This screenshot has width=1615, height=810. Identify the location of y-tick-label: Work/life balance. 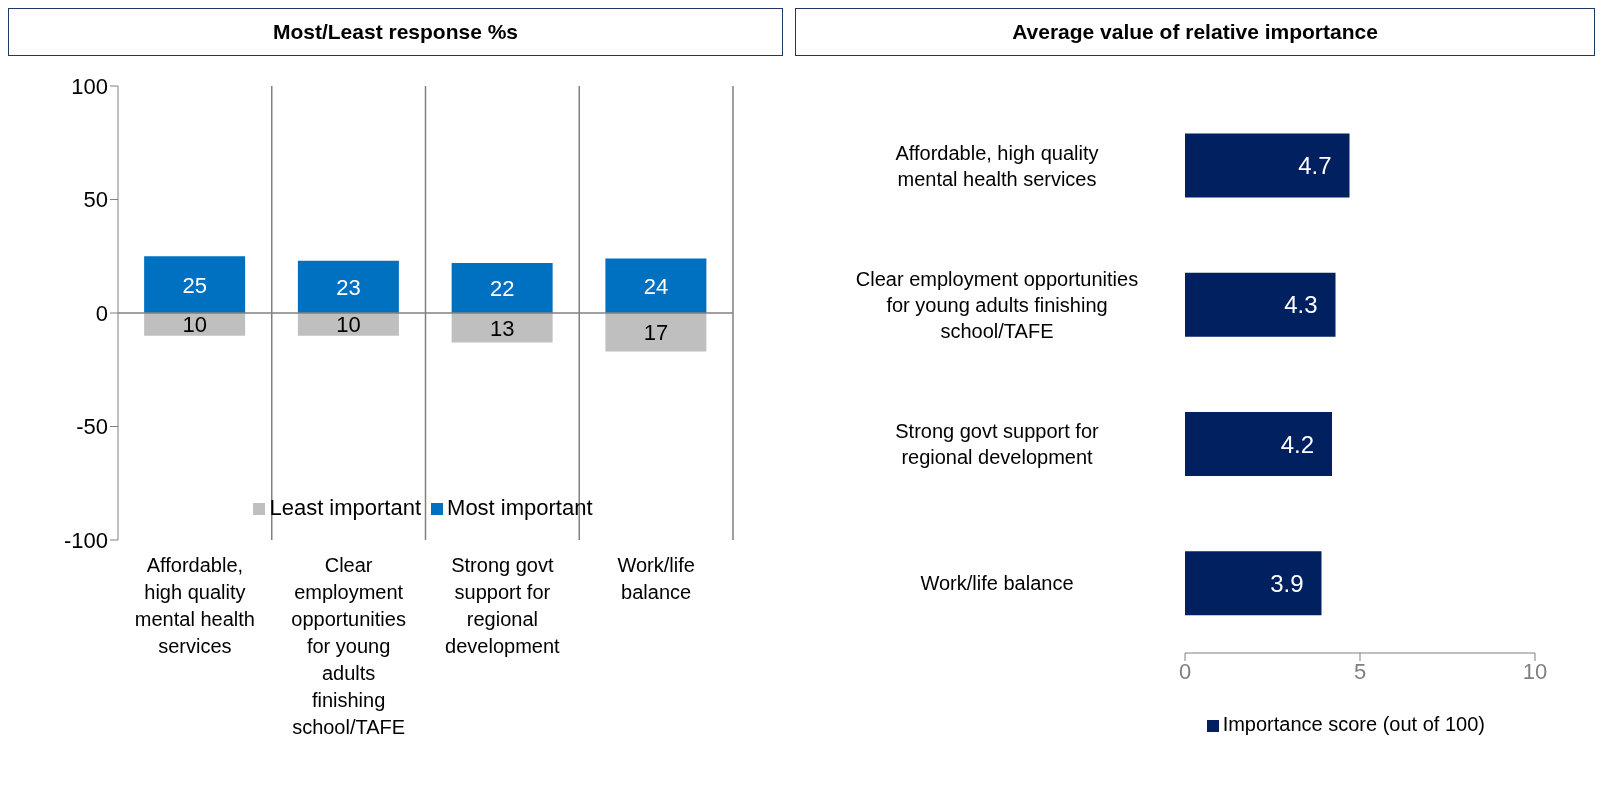
(997, 583).